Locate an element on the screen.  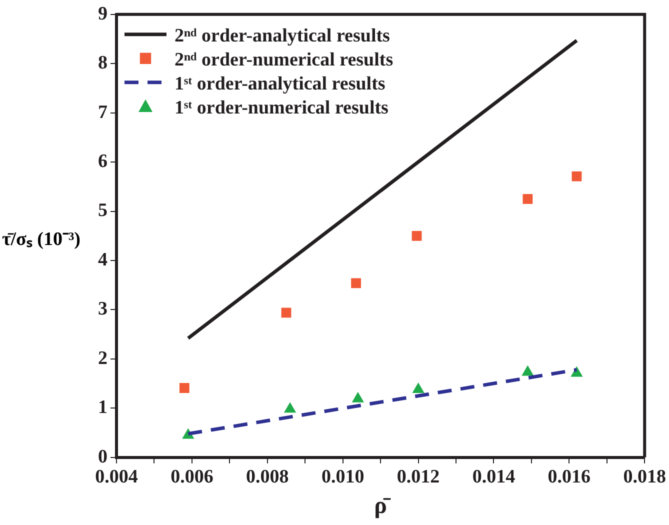
y-tick-label: 3 is located at coordinates (103, 309).